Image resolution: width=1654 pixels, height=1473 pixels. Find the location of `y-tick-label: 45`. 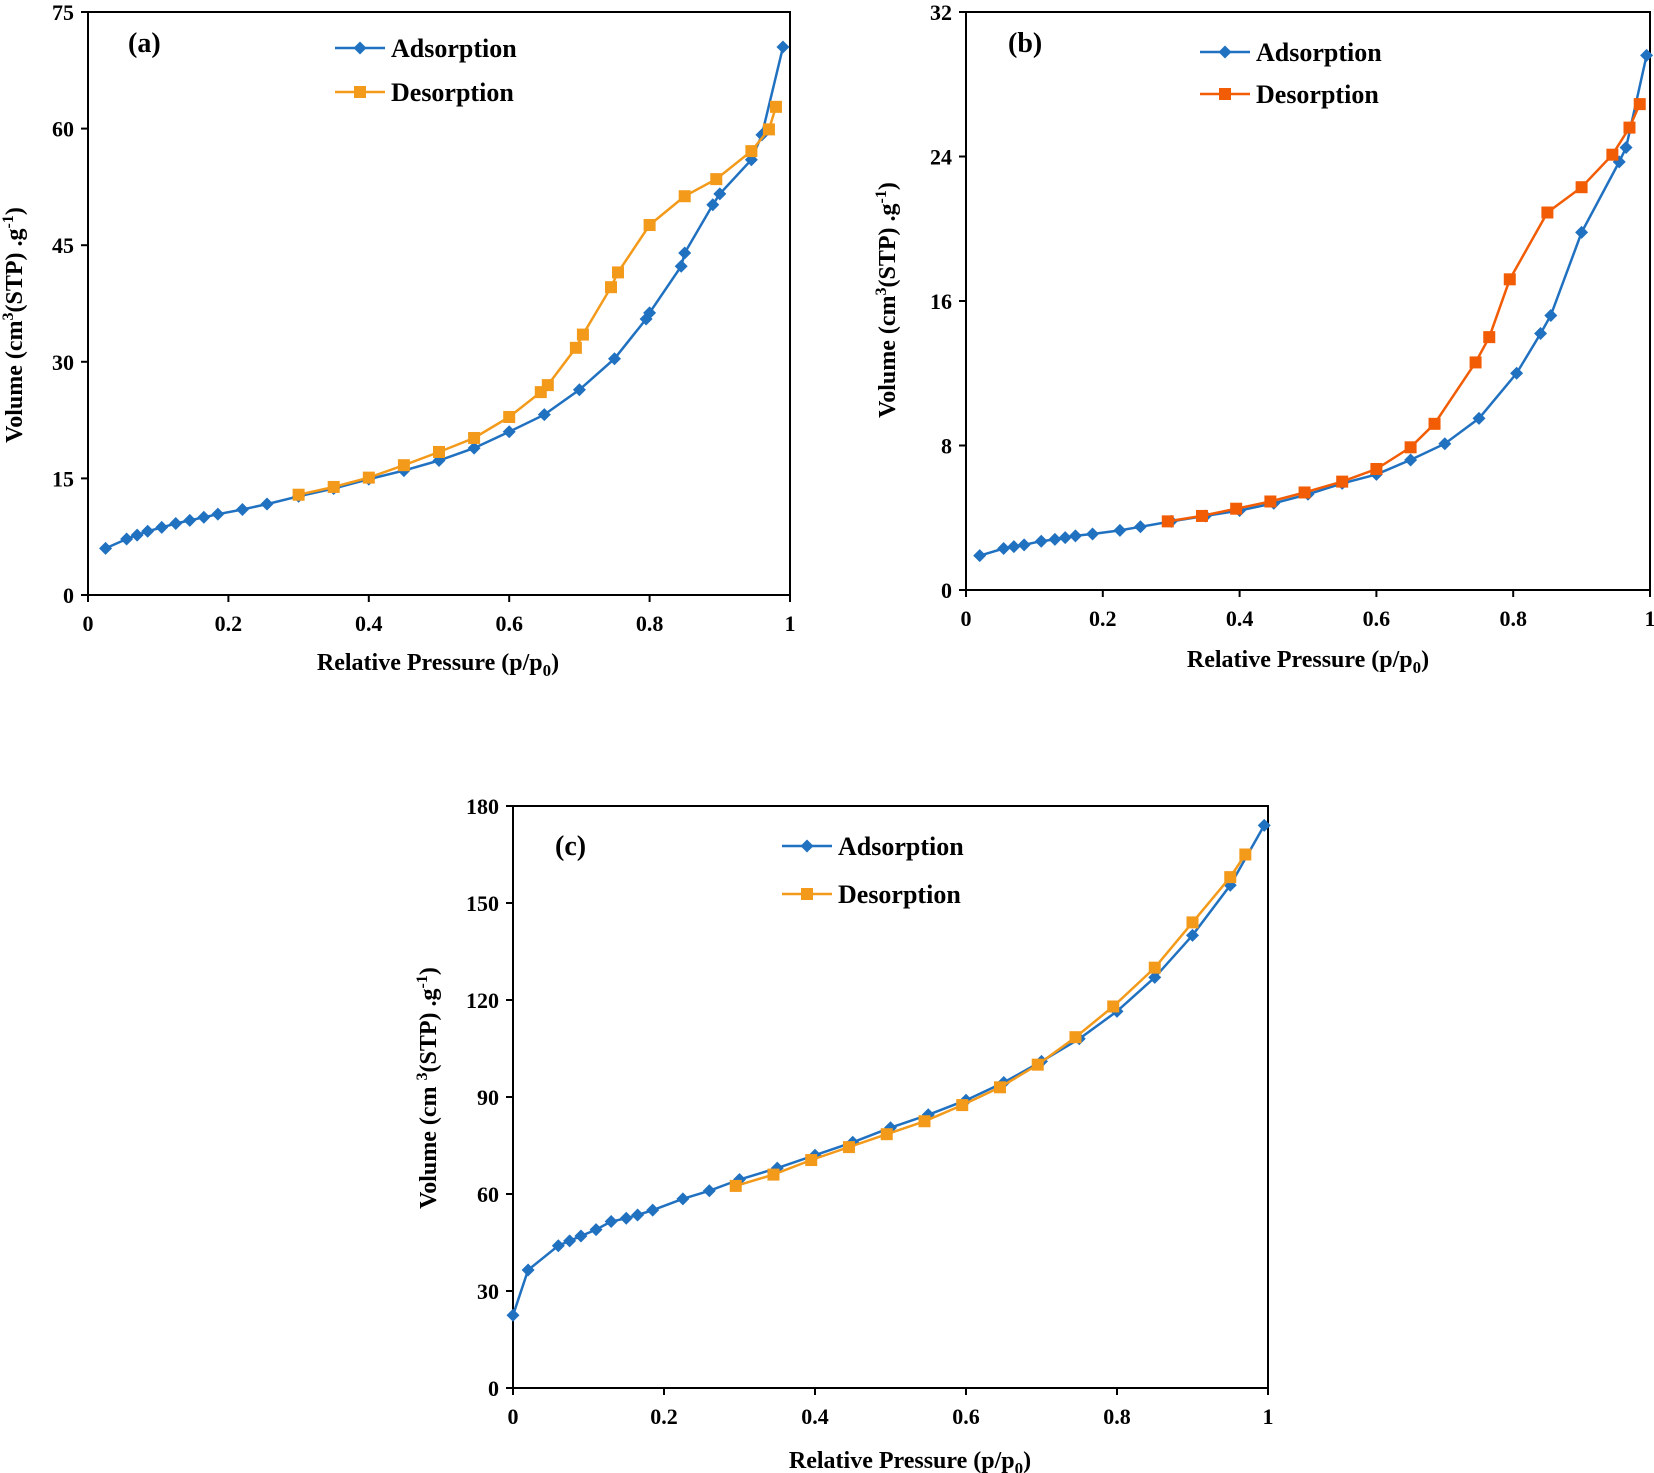

y-tick-label: 45 is located at coordinates (63, 245).